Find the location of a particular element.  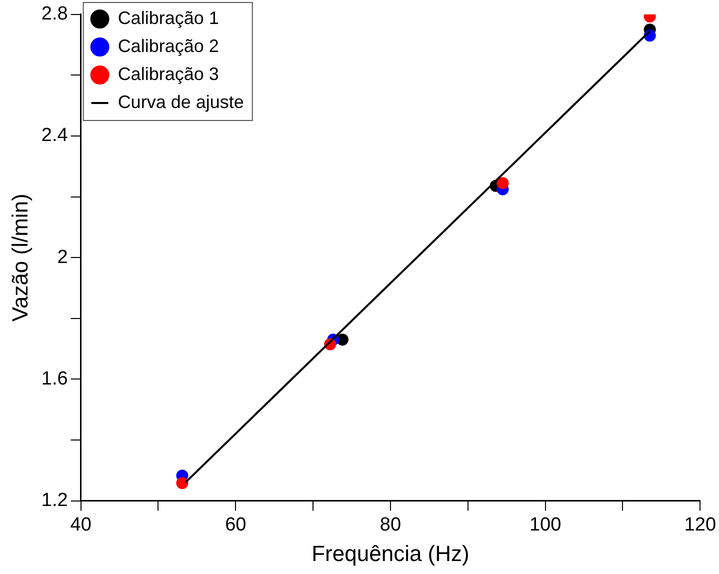

legend-label: Calibração 3 is located at coordinates (168, 74).